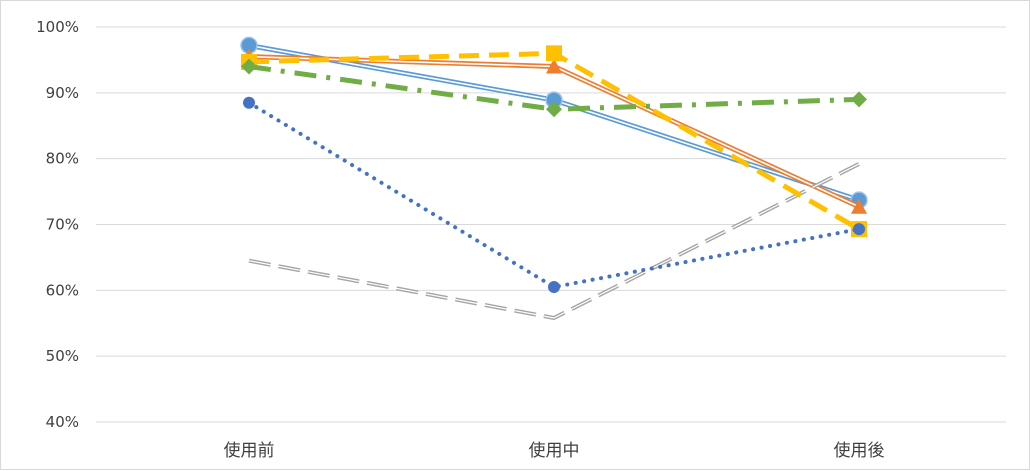  What do you see at coordinates (62, 159) in the screenshot?
I see `y-tick-label: 80%` at bounding box center [62, 159].